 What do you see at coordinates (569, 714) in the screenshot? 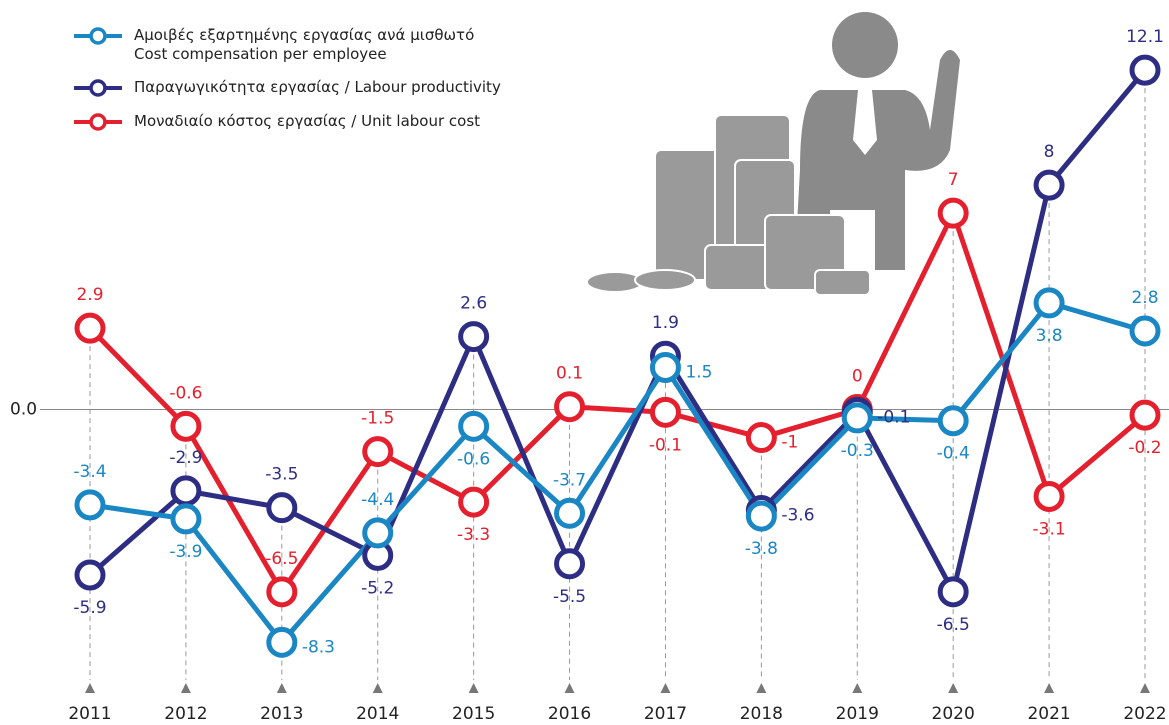
I see `x-tick-label: 2016` at bounding box center [569, 714].